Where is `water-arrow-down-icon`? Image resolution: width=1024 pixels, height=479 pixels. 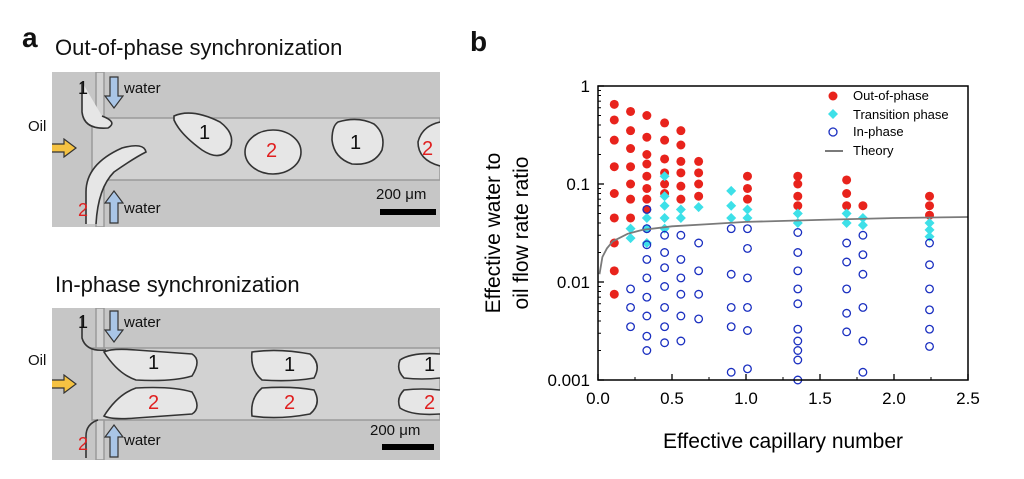
water-arrow-down-icon is located at coordinates (114, 326).